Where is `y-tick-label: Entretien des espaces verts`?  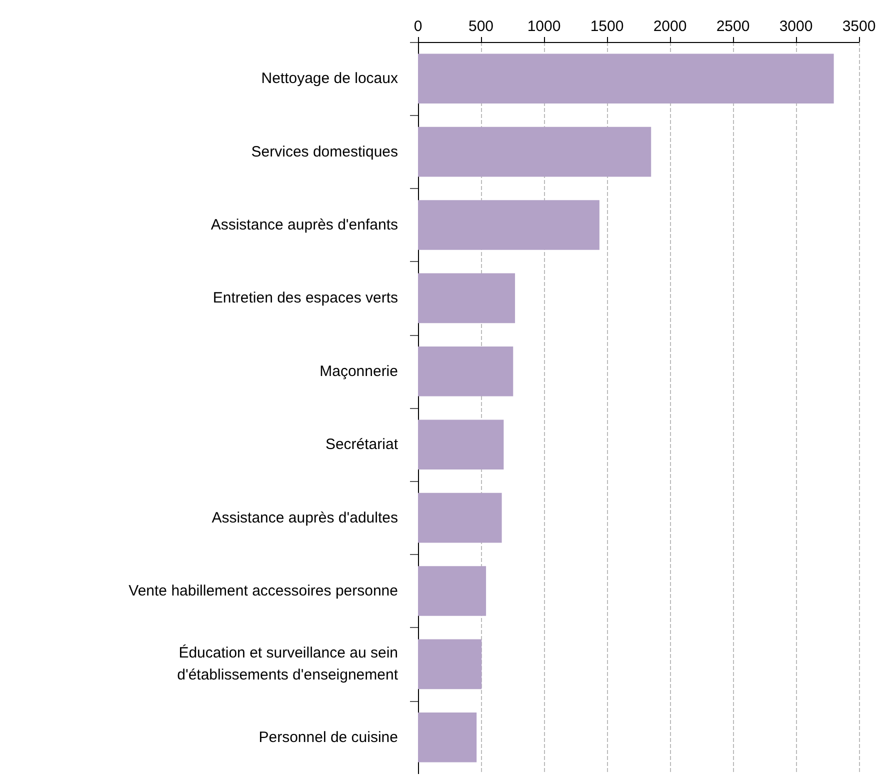
y-tick-label: Entretien des espaces verts is located at coordinates (305, 298).